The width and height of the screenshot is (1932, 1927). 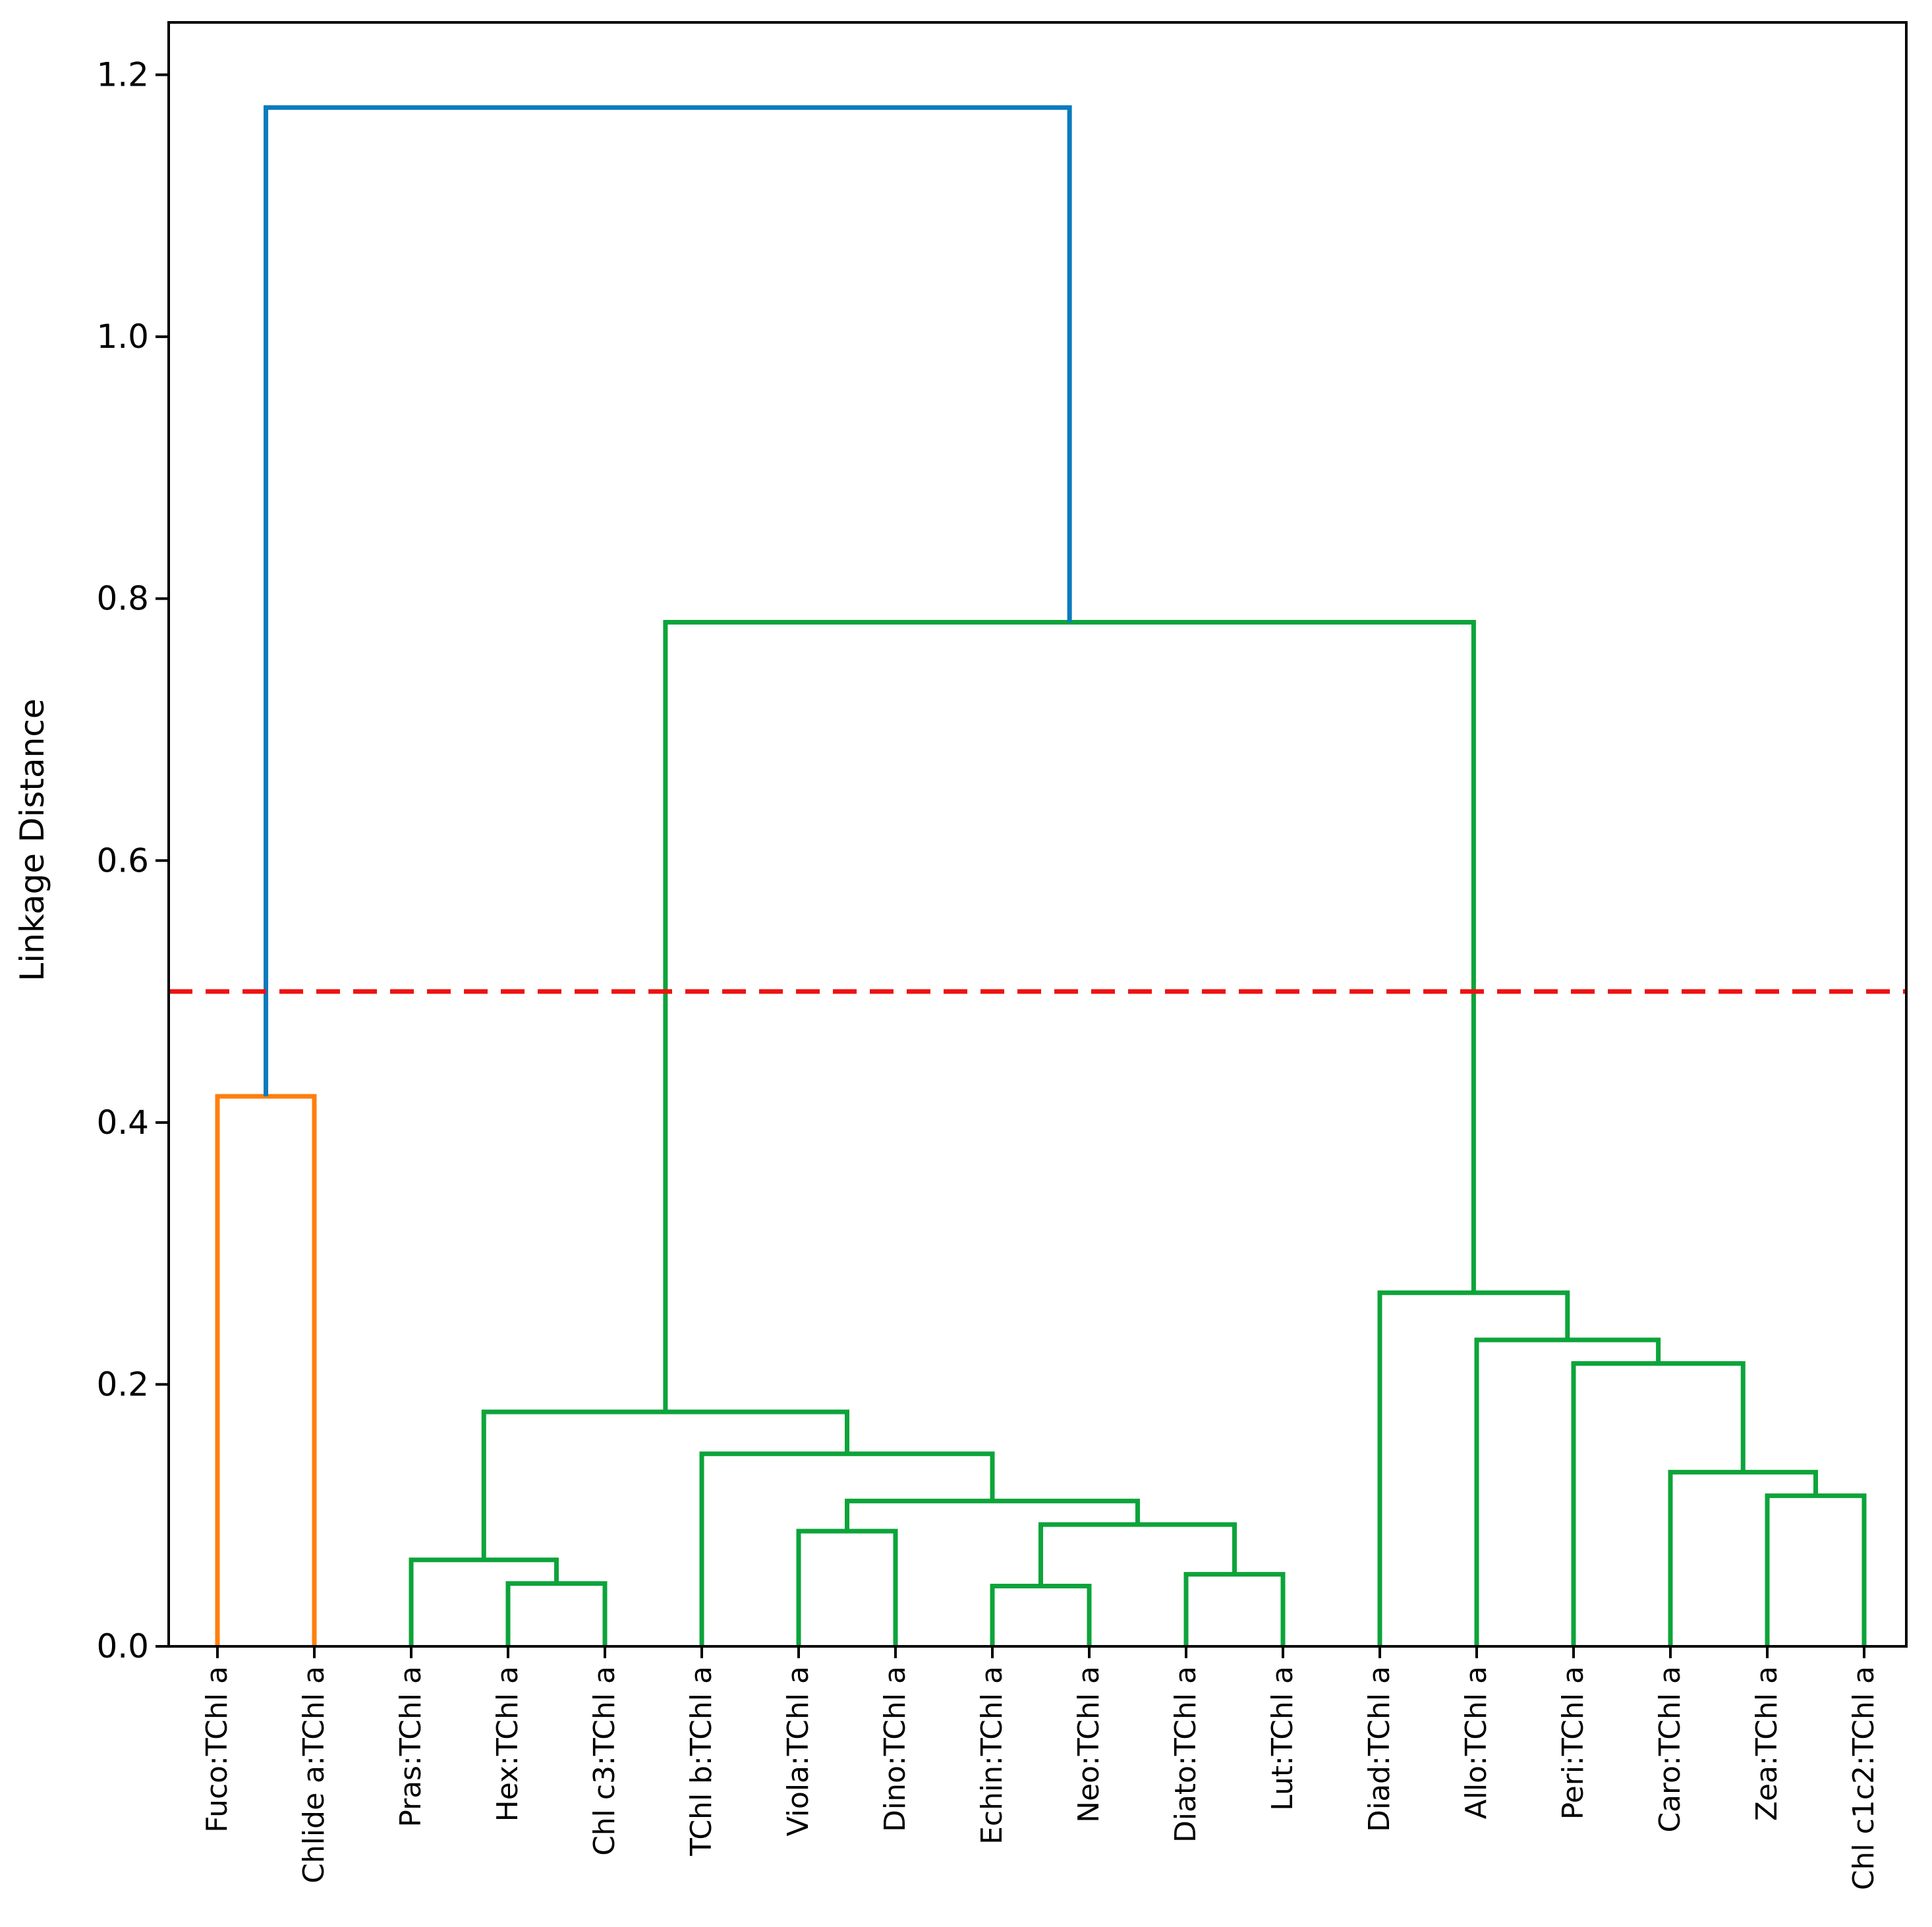 I want to click on y-axis-label: Linkage Distance, so click(x=32, y=839).